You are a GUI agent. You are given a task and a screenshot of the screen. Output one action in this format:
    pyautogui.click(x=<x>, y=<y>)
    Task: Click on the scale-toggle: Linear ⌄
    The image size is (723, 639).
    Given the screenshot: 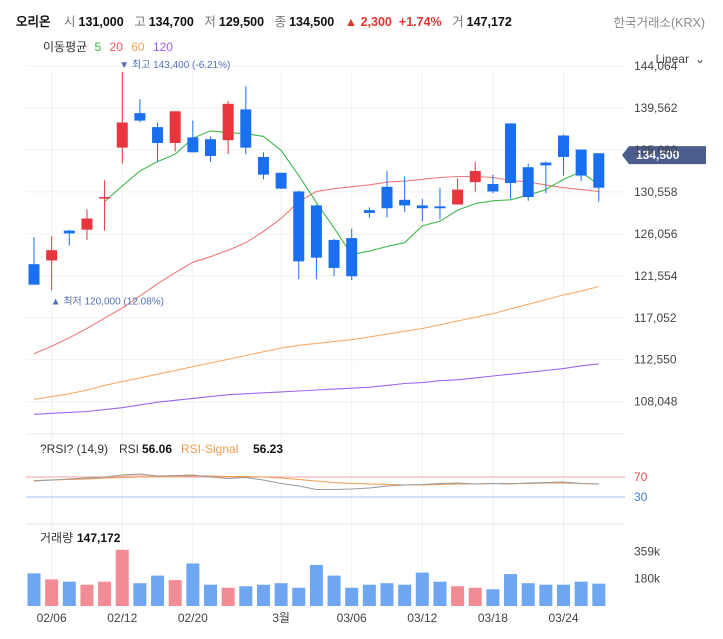 What is the action you would take?
    pyautogui.click(x=680, y=59)
    